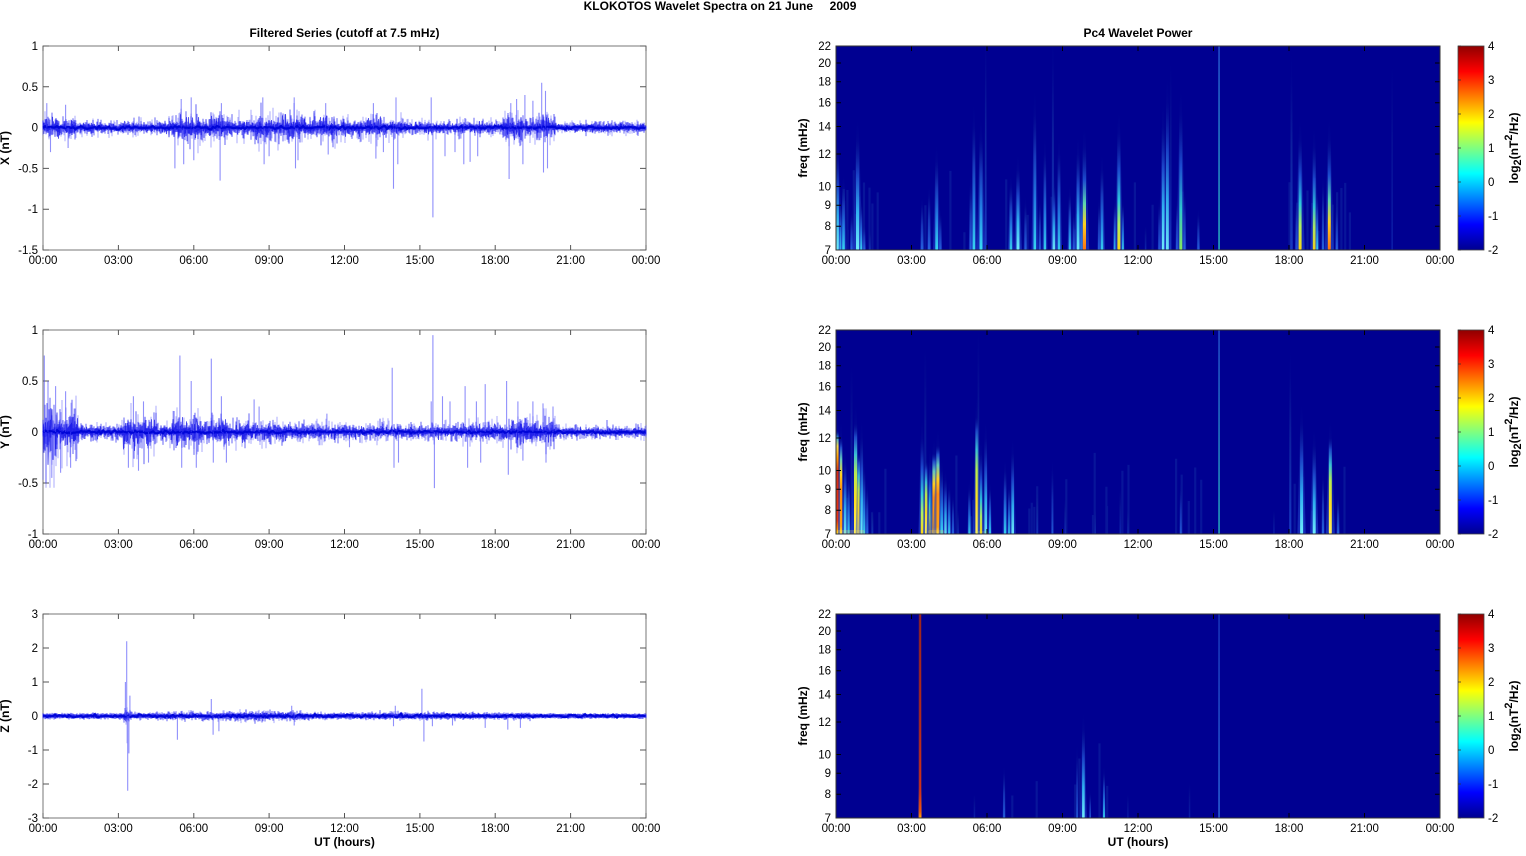 The width and height of the screenshot is (1526, 856). What do you see at coordinates (1138, 33) in the screenshot?
I see `svg-text: Pc4 Wavelet Power` at bounding box center [1138, 33].